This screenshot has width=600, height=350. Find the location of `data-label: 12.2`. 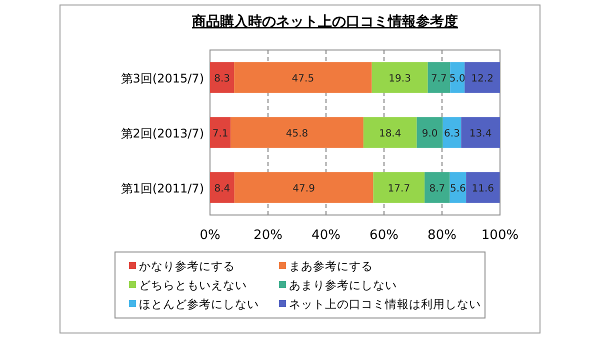

data-label: 12.2 is located at coordinates (482, 79).